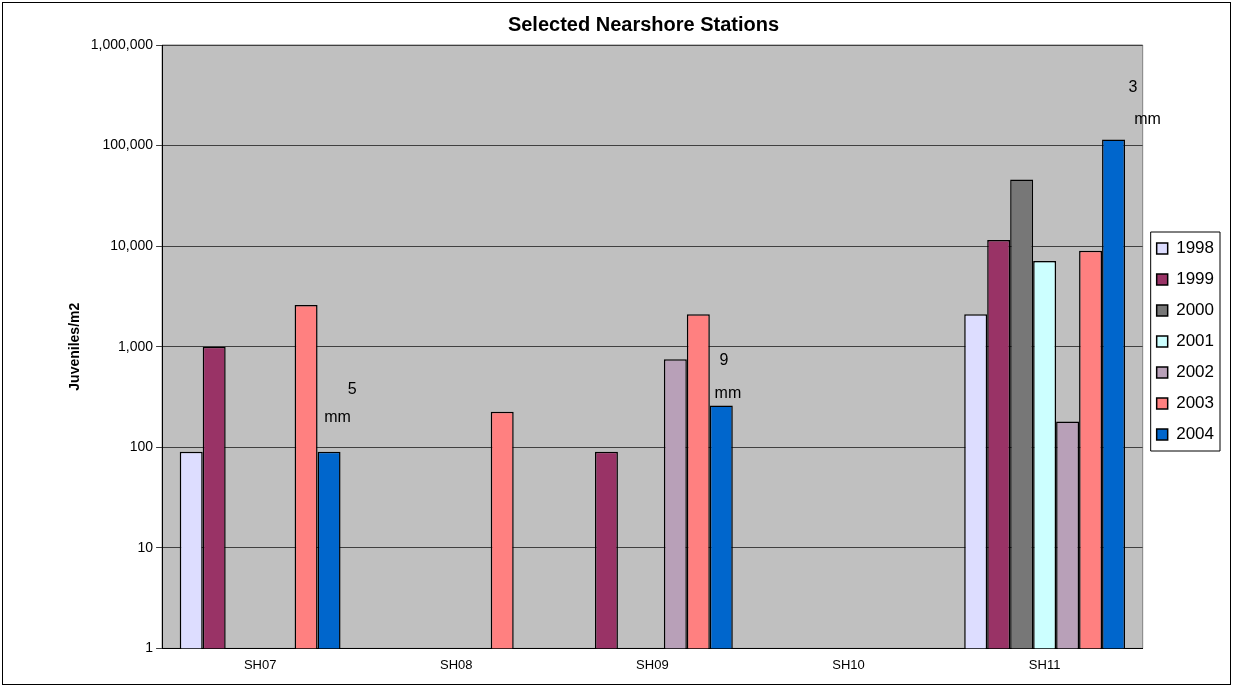 Image resolution: width=1233 pixels, height=687 pixels. I want to click on legend-label: 2001, so click(1195, 341).